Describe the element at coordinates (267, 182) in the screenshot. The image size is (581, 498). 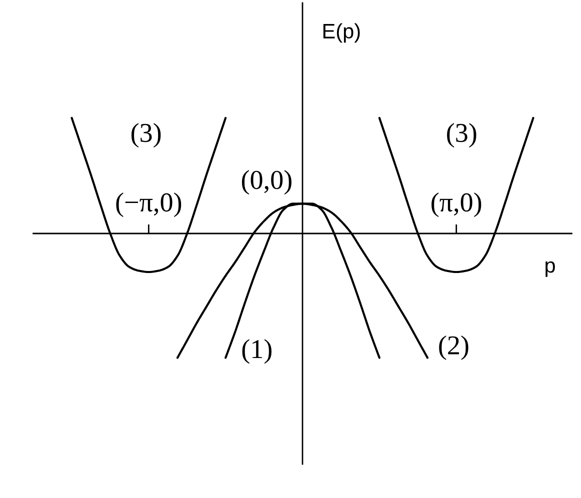
I see `annotation: (0,0)` at that location.